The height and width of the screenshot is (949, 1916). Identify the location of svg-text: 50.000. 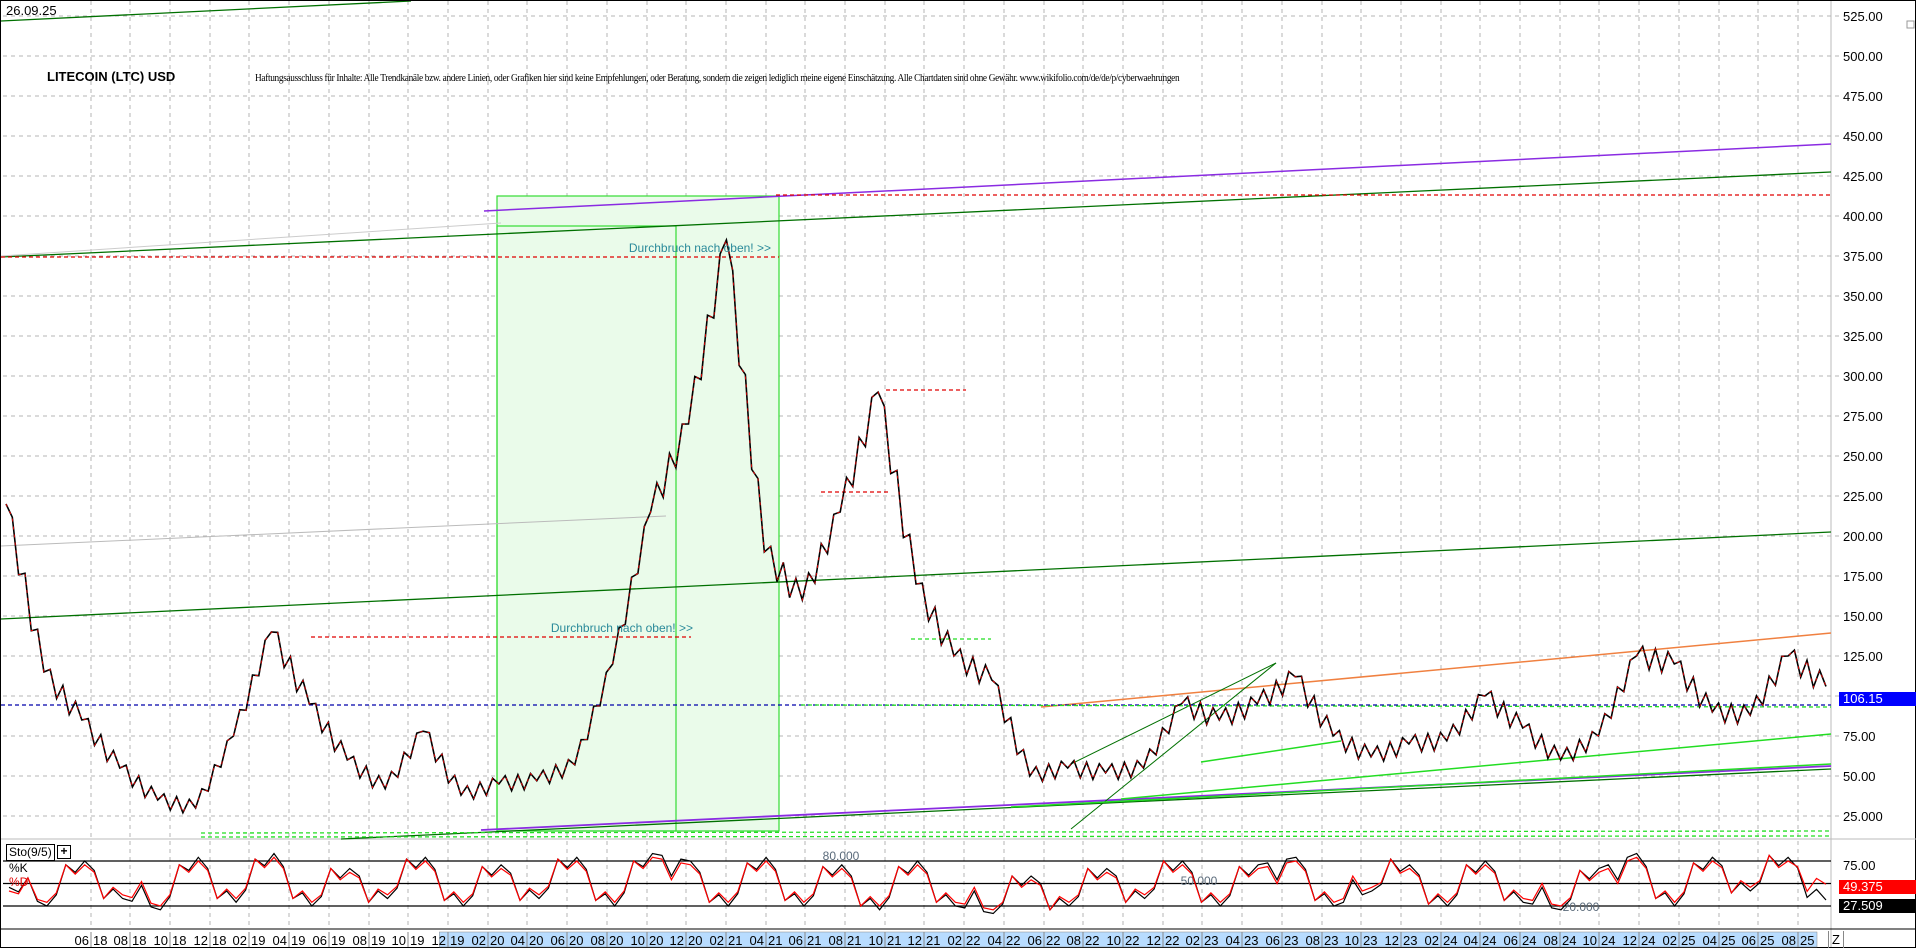
(1199, 881).